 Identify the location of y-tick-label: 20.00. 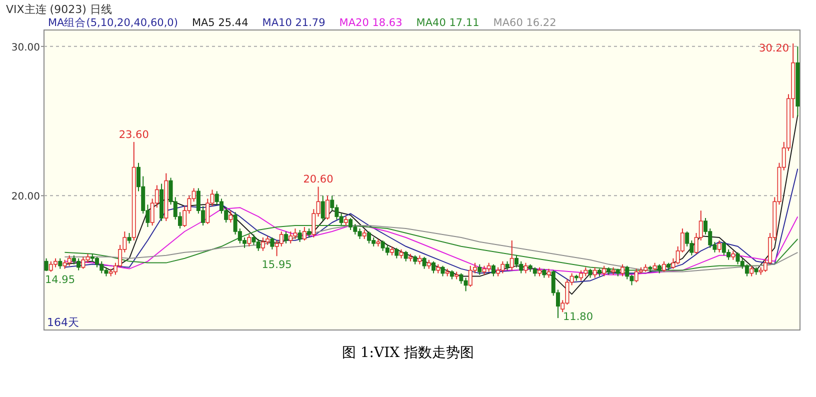
(25, 197).